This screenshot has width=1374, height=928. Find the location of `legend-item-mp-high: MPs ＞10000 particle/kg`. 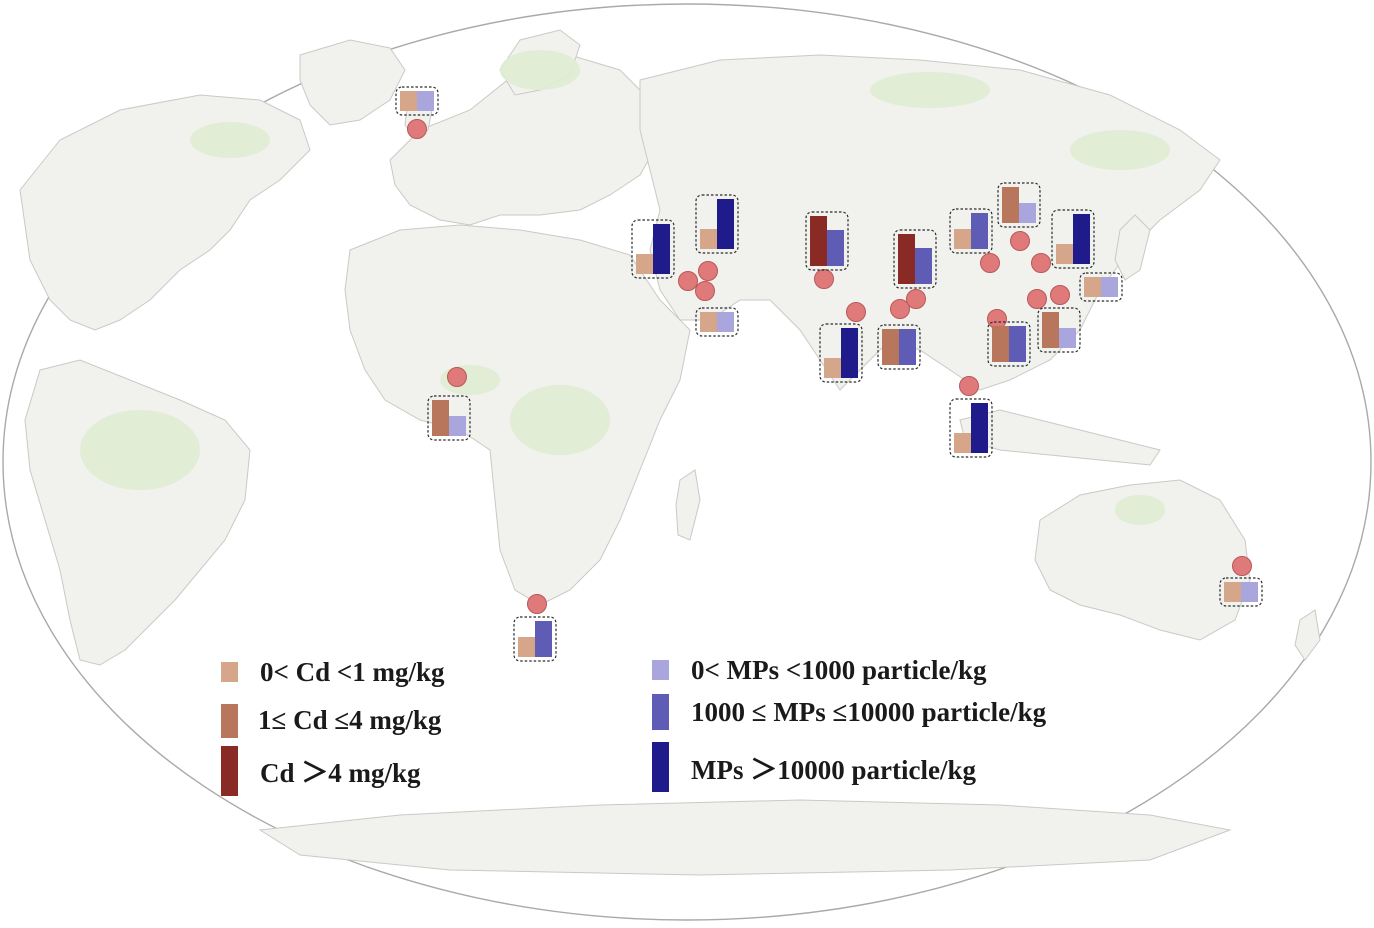

legend-item-mp-high: MPs ＞10000 particle/kg is located at coordinates (814, 767).